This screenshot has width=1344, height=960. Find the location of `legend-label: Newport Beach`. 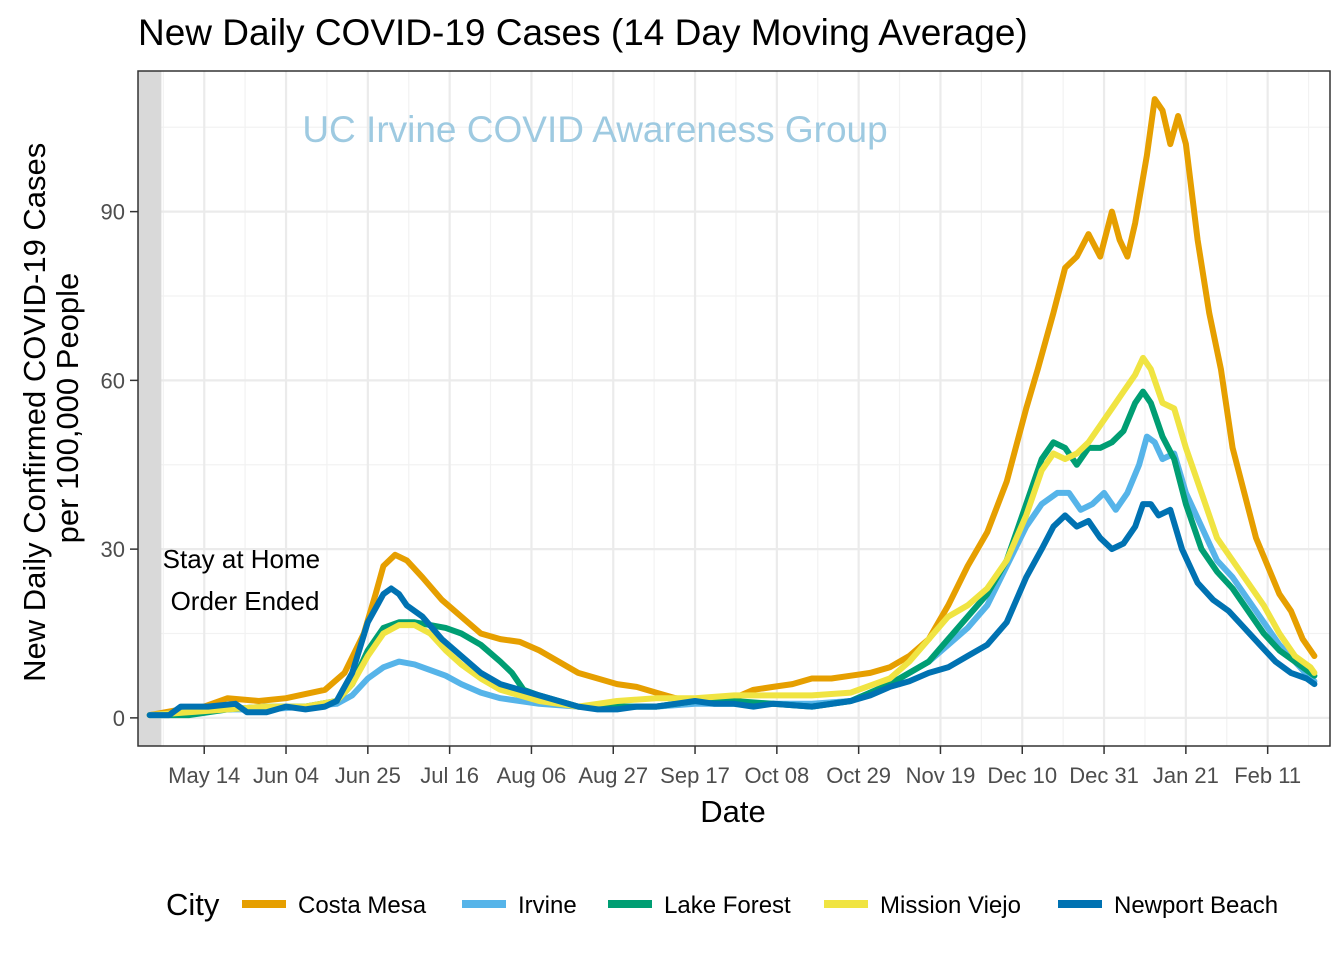

legend-label: Newport Beach is located at coordinates (1196, 905).